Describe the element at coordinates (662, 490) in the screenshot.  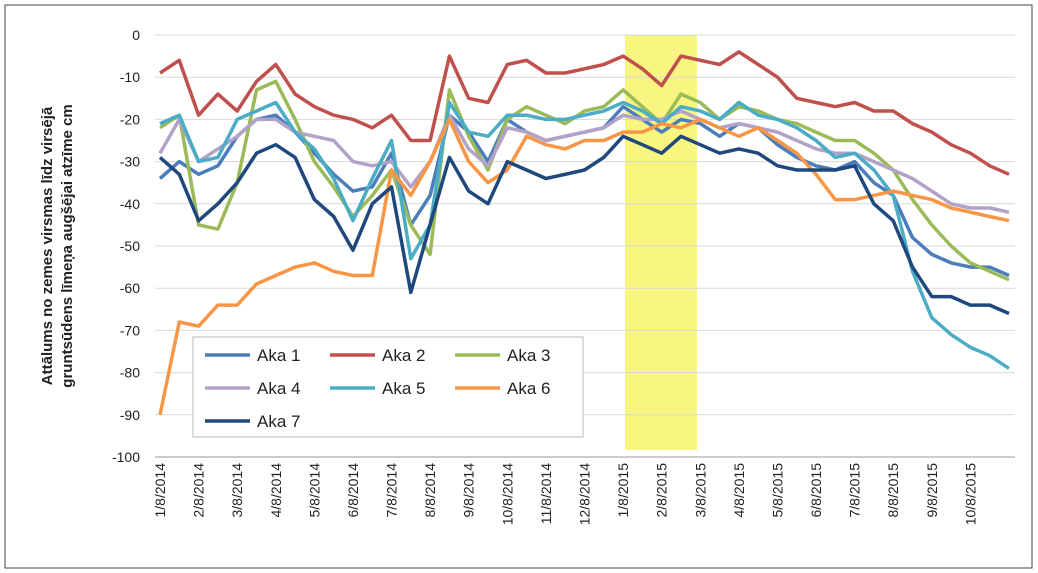
I see `x-tick-label: 2/8/2015` at that location.